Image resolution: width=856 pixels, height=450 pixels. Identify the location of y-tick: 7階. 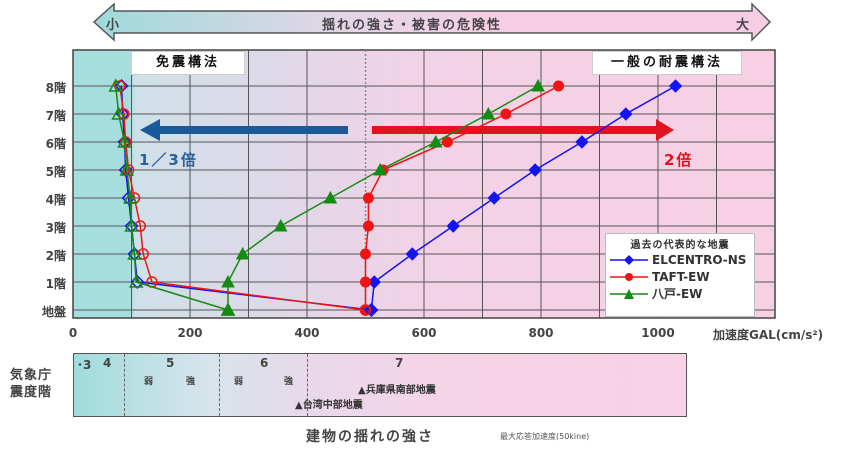
(55, 116).